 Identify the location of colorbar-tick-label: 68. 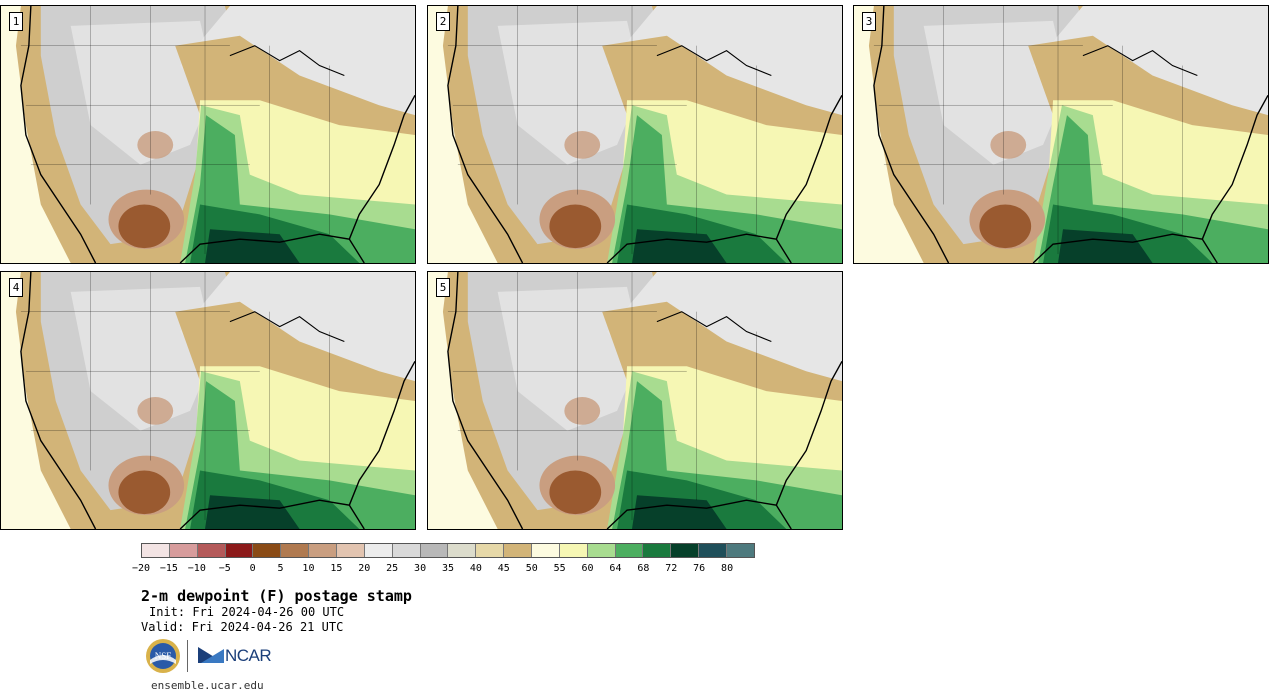
(643, 568).